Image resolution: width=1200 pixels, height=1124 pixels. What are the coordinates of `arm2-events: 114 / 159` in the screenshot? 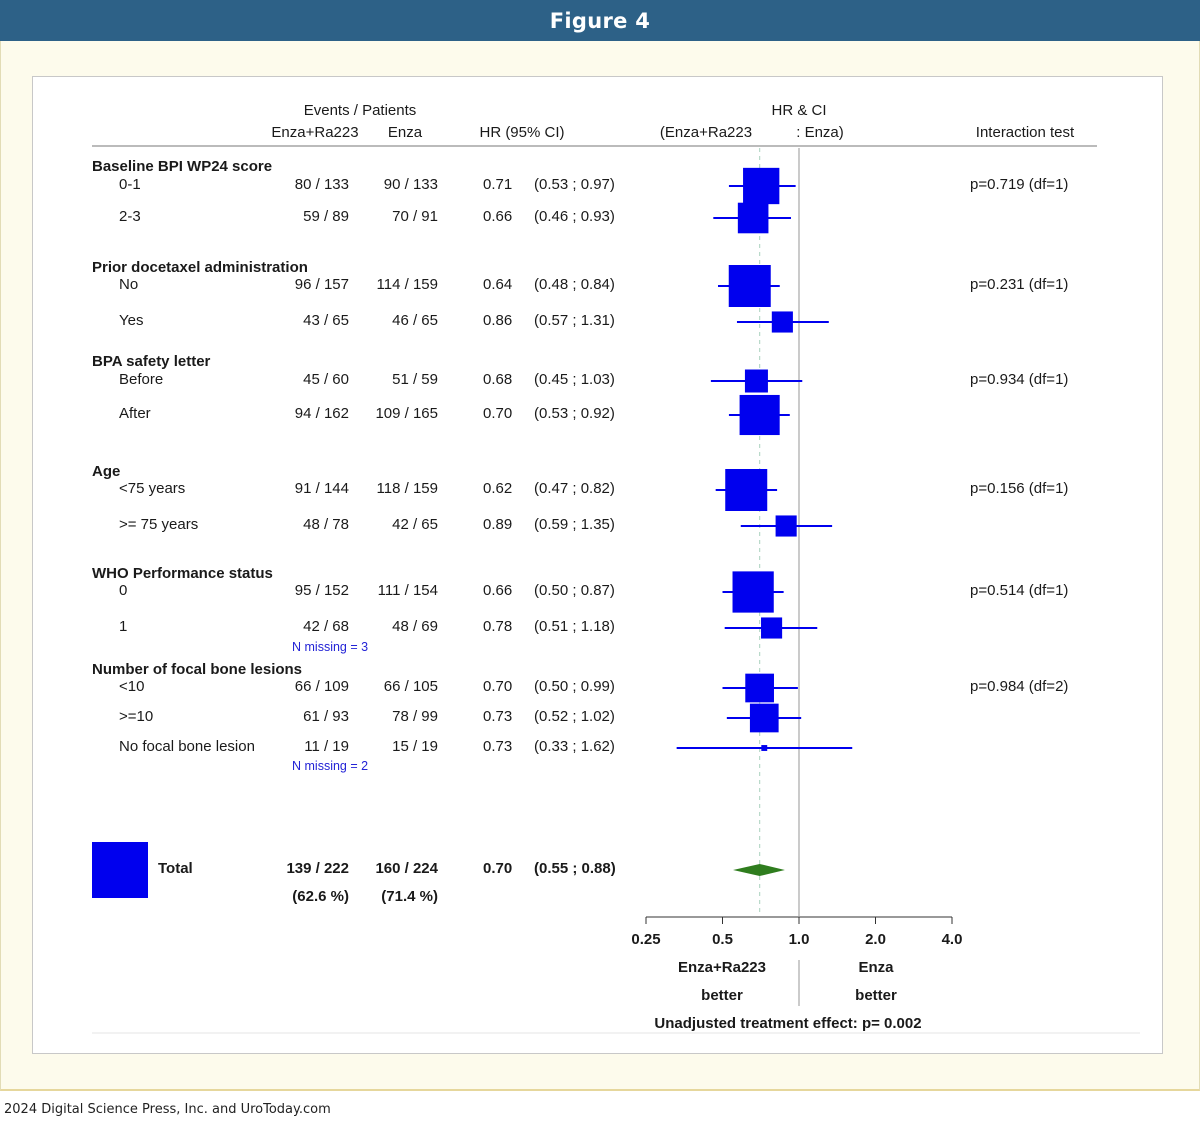 It's located at (407, 284).